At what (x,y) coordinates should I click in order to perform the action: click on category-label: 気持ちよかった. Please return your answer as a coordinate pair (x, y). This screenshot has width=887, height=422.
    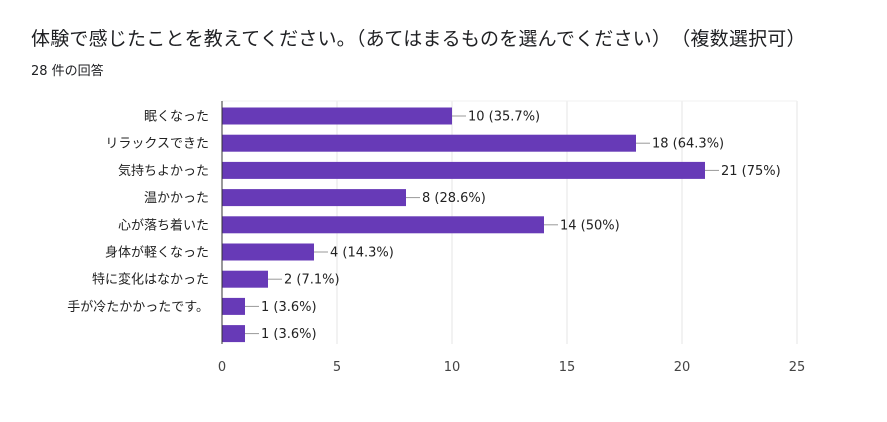
    Looking at the image, I should click on (163, 171).